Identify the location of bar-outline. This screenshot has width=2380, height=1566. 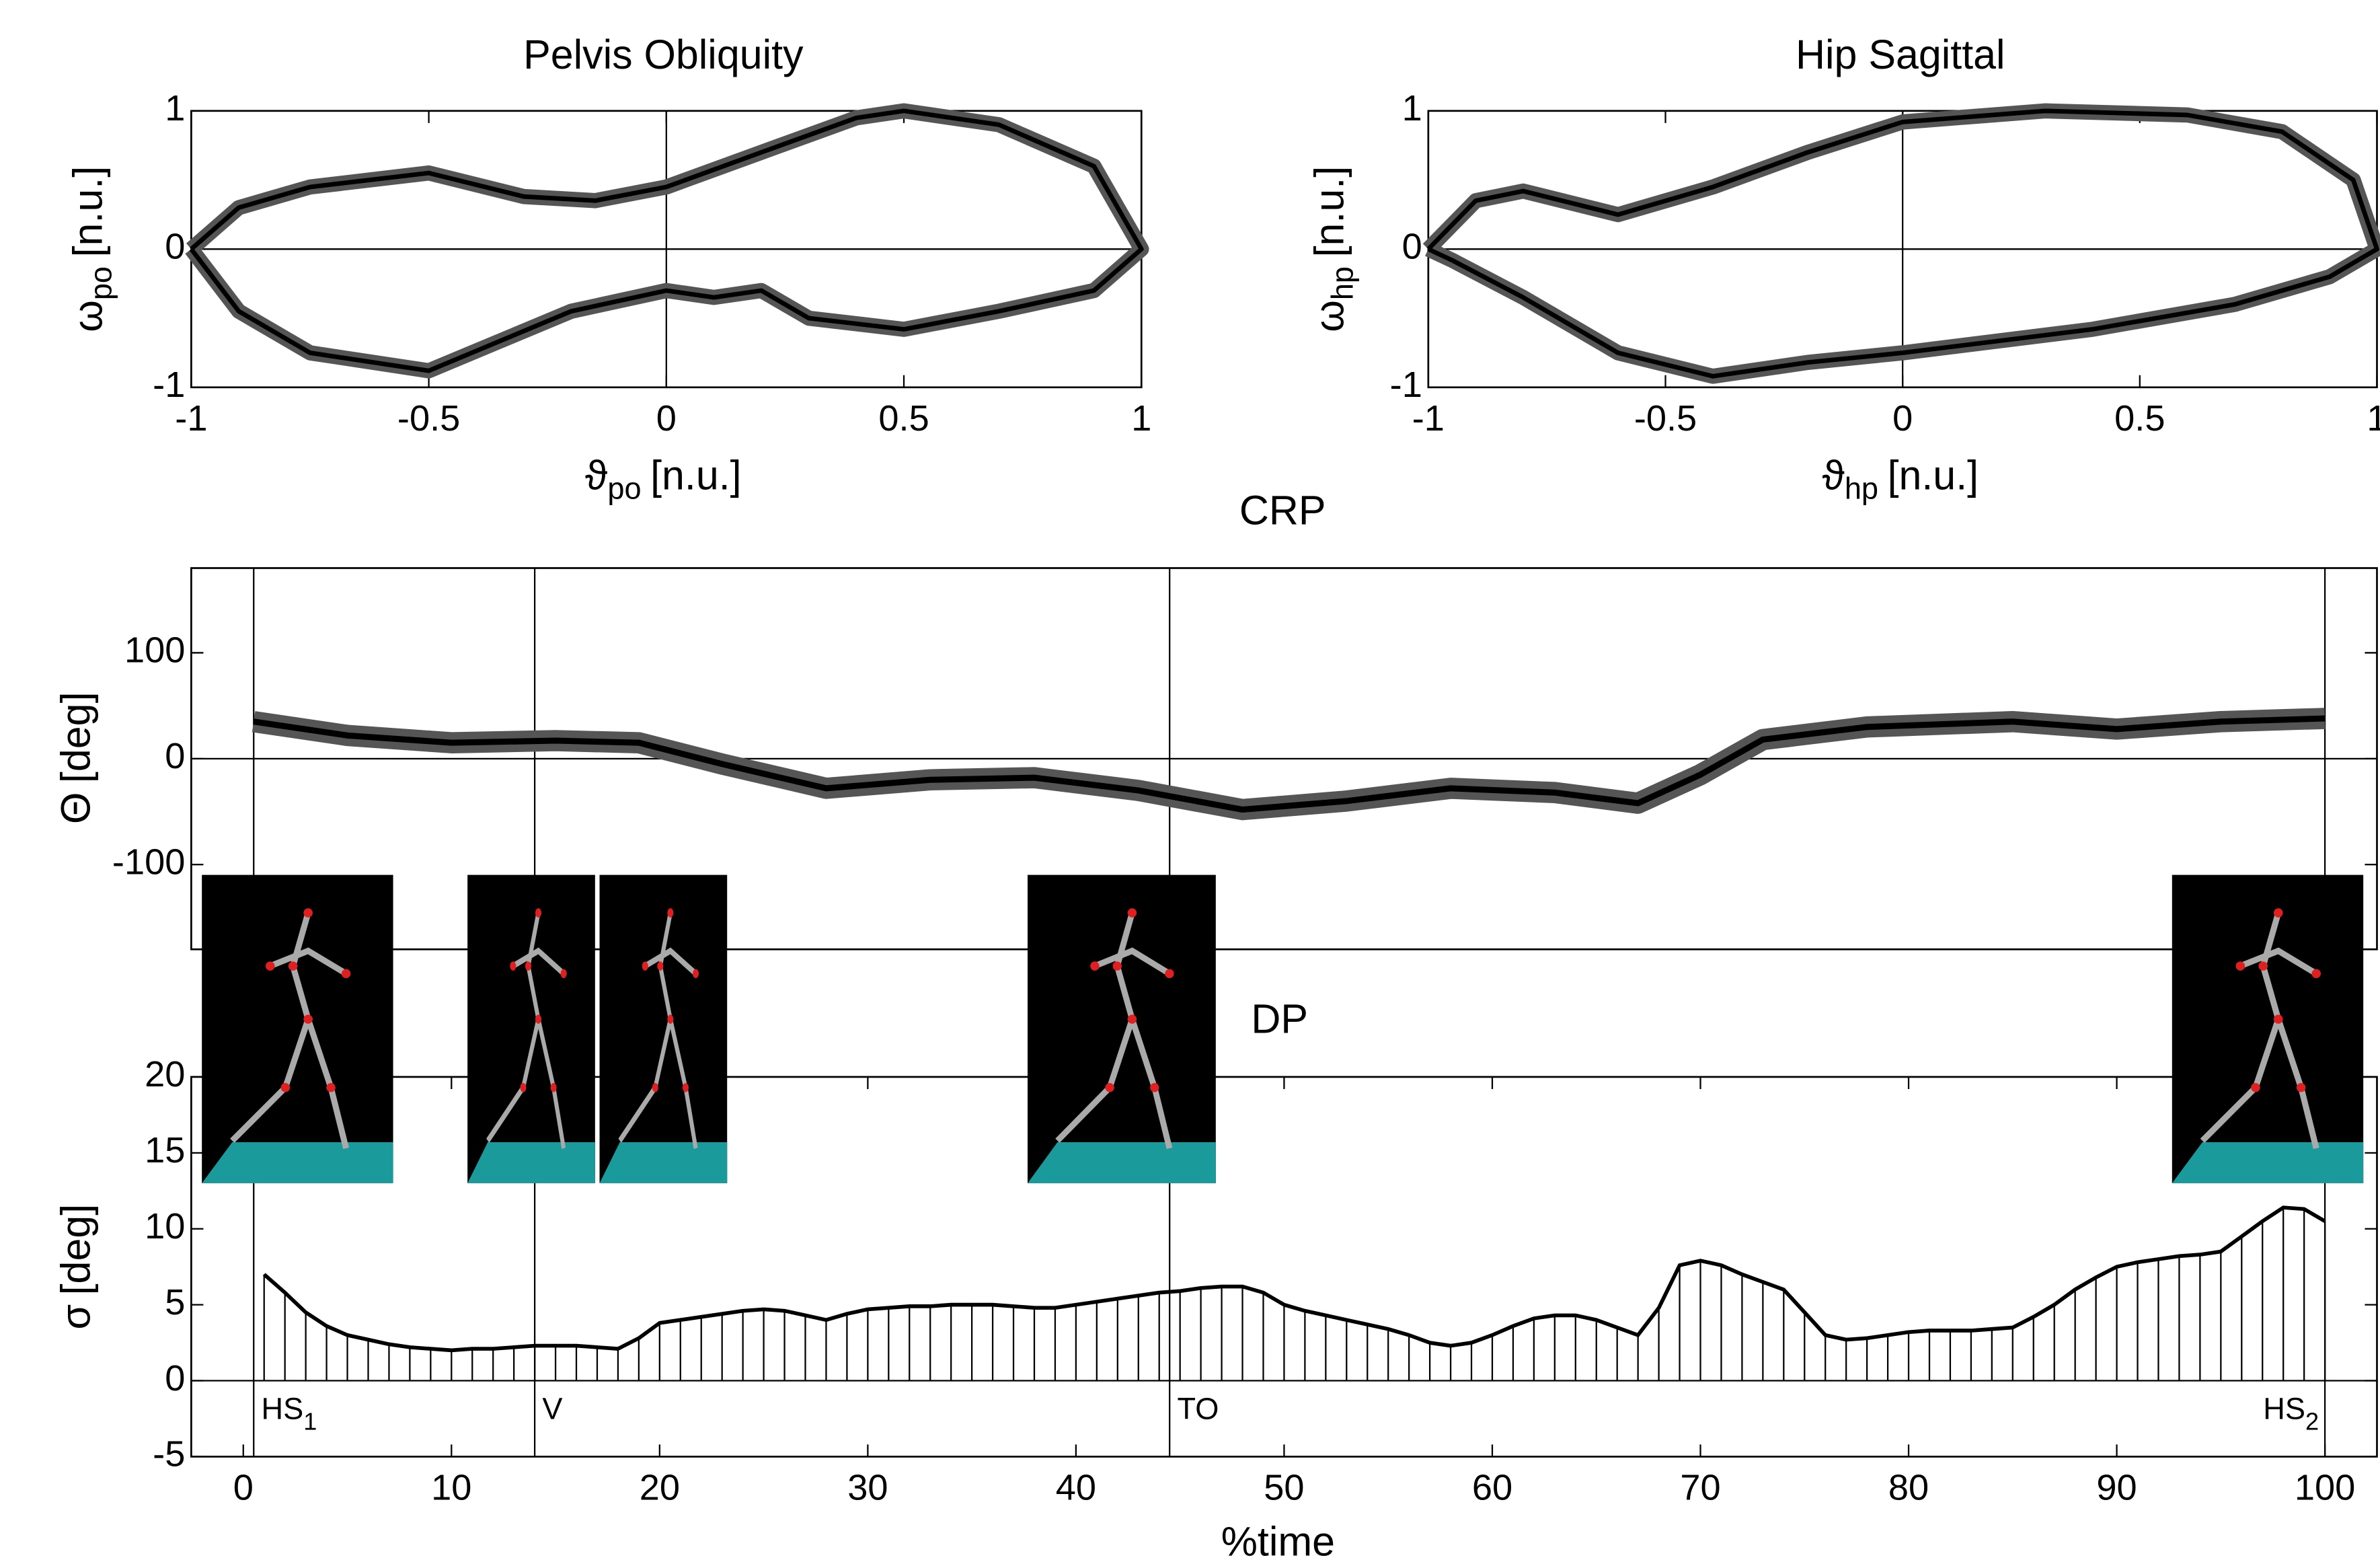
(1294, 1279).